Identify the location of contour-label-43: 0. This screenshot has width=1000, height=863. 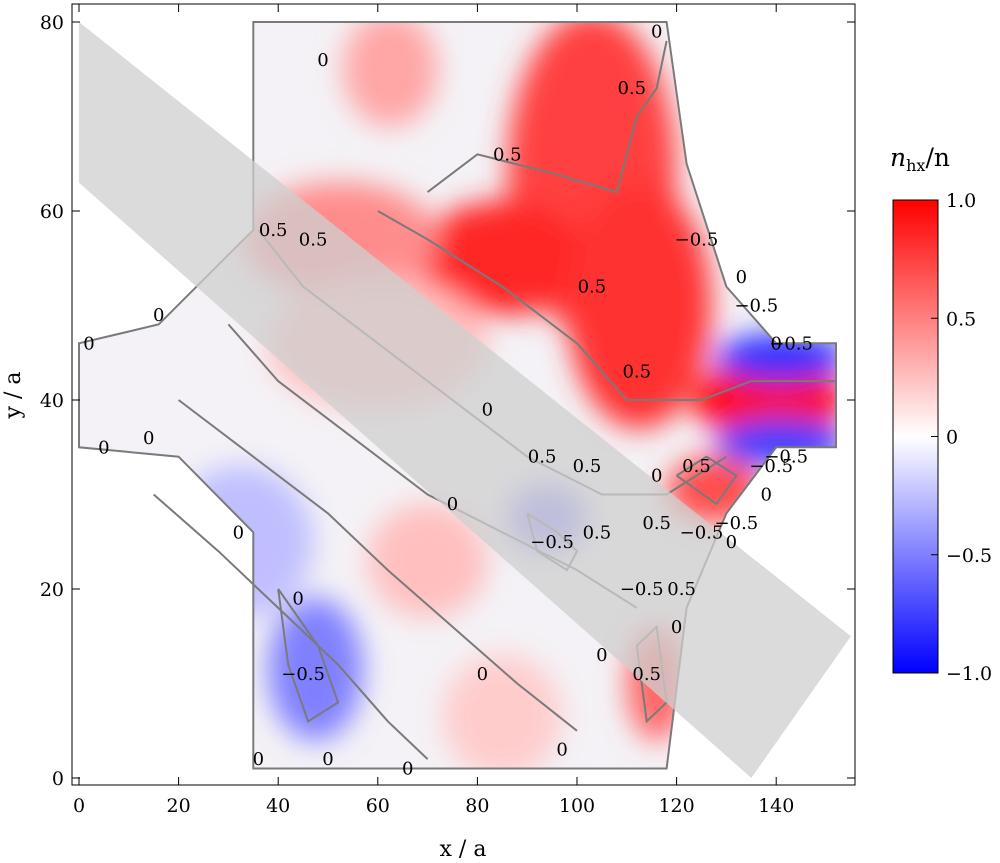
(327, 759).